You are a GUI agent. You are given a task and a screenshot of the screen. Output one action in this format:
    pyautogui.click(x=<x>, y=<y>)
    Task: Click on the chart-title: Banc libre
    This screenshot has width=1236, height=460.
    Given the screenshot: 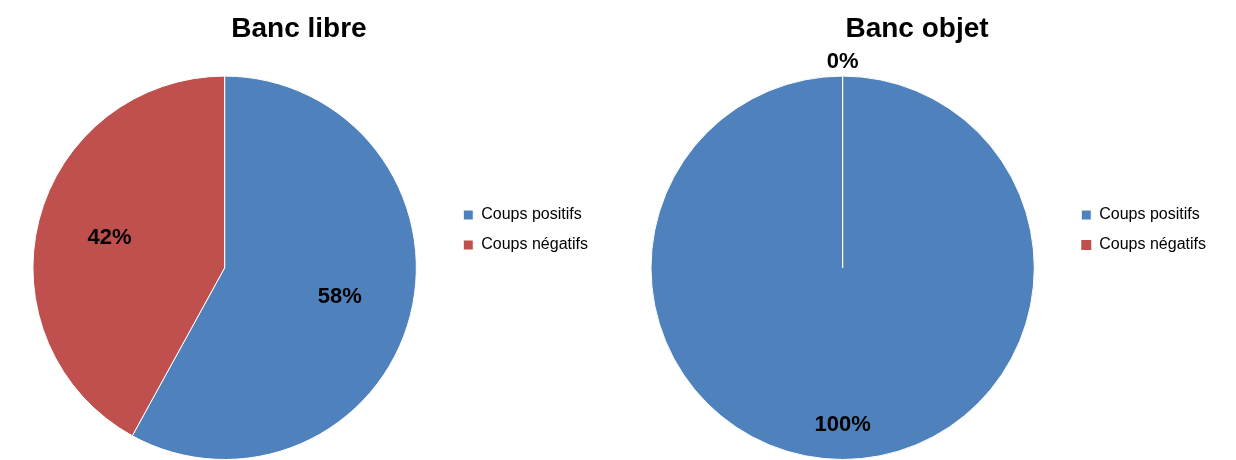 What is the action you would take?
    pyautogui.click(x=299, y=27)
    